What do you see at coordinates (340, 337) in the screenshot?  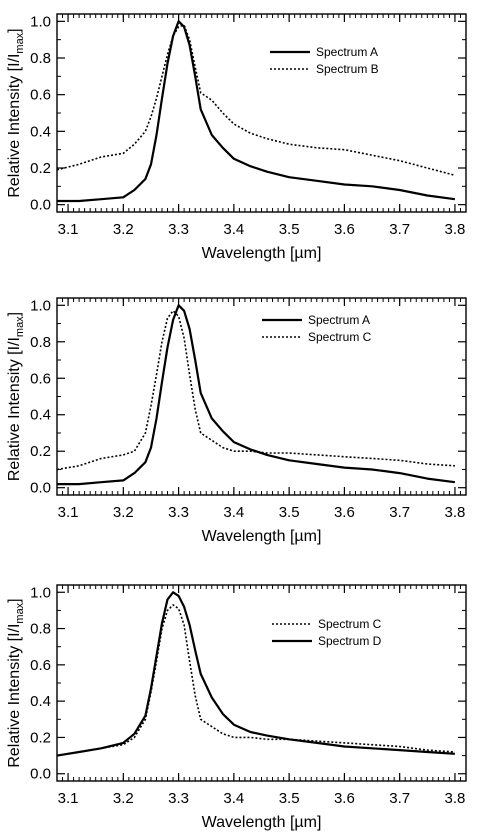 I see `legend-label-2: Spectrum C` at bounding box center [340, 337].